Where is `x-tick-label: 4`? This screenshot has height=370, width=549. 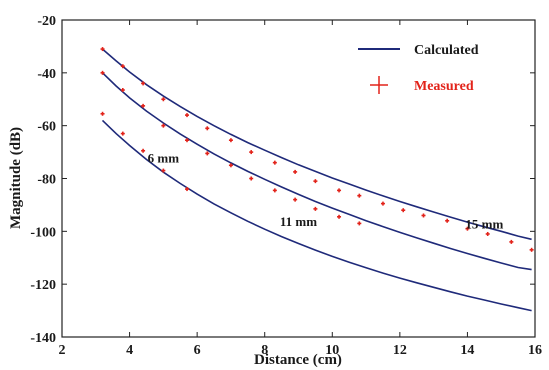 x-tick-label: 4 is located at coordinates (129, 350).